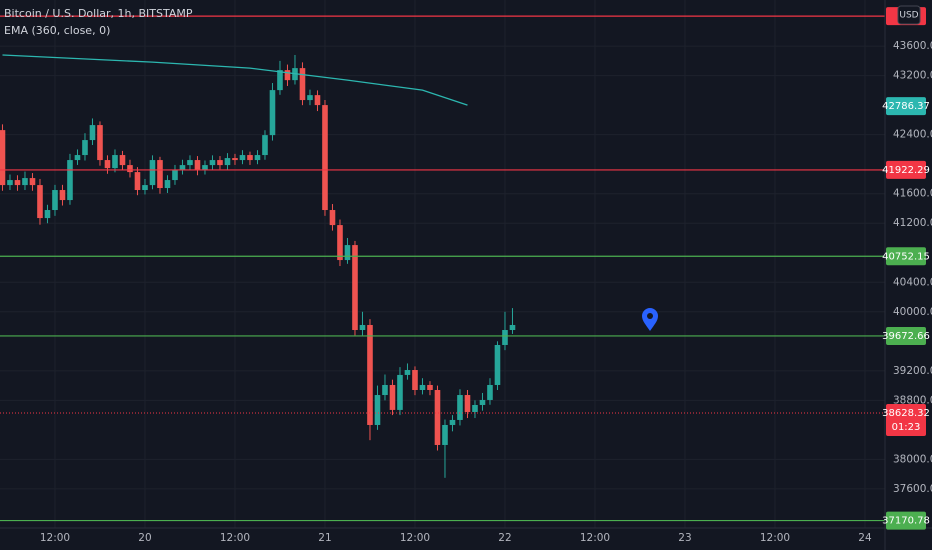  What do you see at coordinates (912, 135) in the screenshot?
I see `y-tick-label: 42400.00` at bounding box center [912, 135].